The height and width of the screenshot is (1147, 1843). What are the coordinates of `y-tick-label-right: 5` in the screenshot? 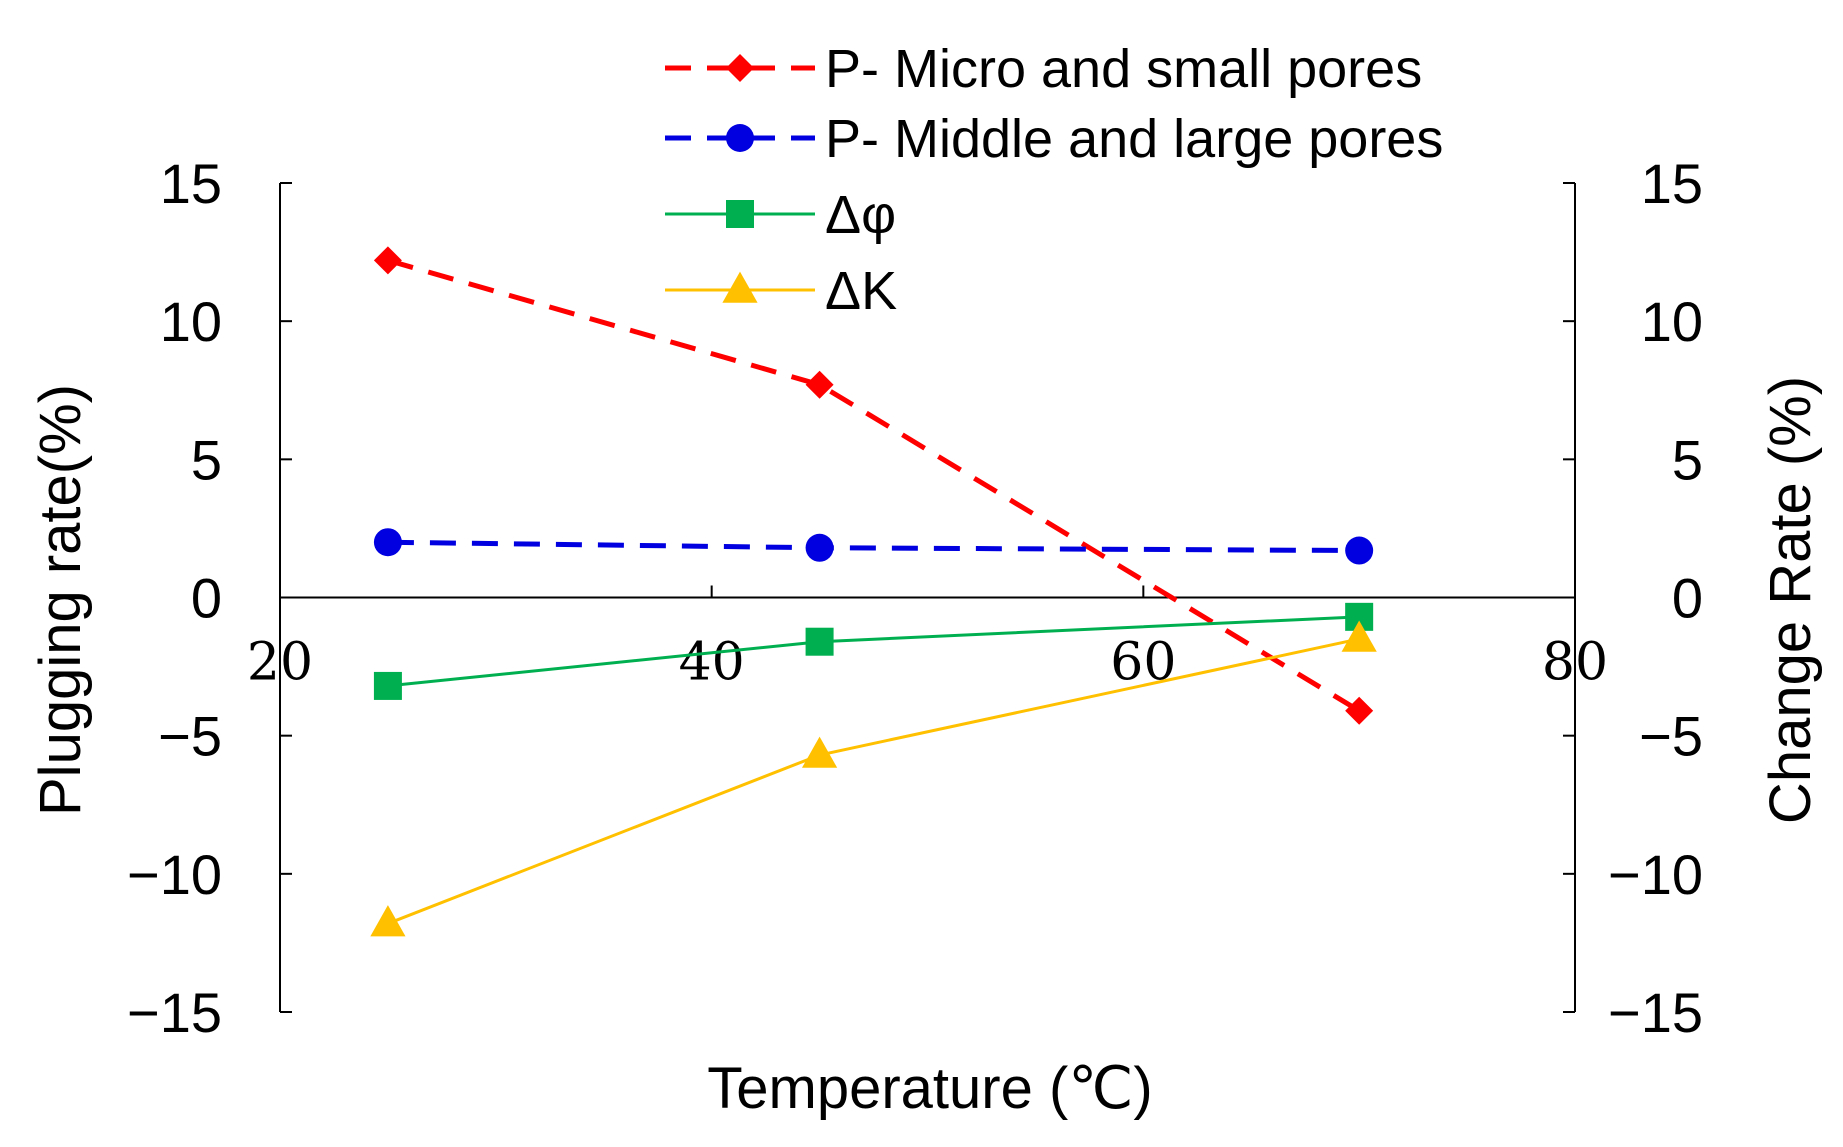 It's located at (1687, 459).